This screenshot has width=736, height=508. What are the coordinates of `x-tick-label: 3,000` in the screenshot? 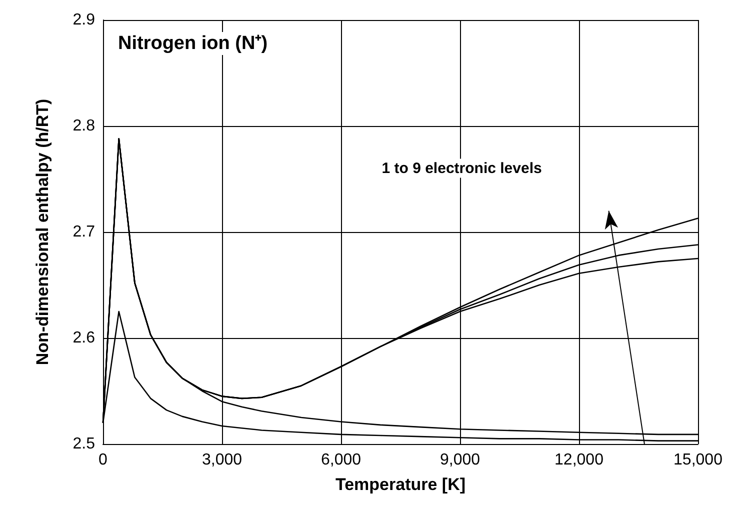 It's located at (222, 460).